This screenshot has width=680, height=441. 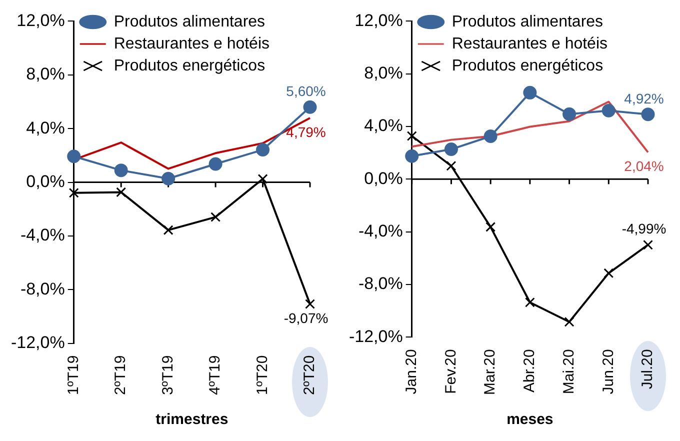 I want to click on x-tick-label: Mar.20, so click(x=490, y=372).